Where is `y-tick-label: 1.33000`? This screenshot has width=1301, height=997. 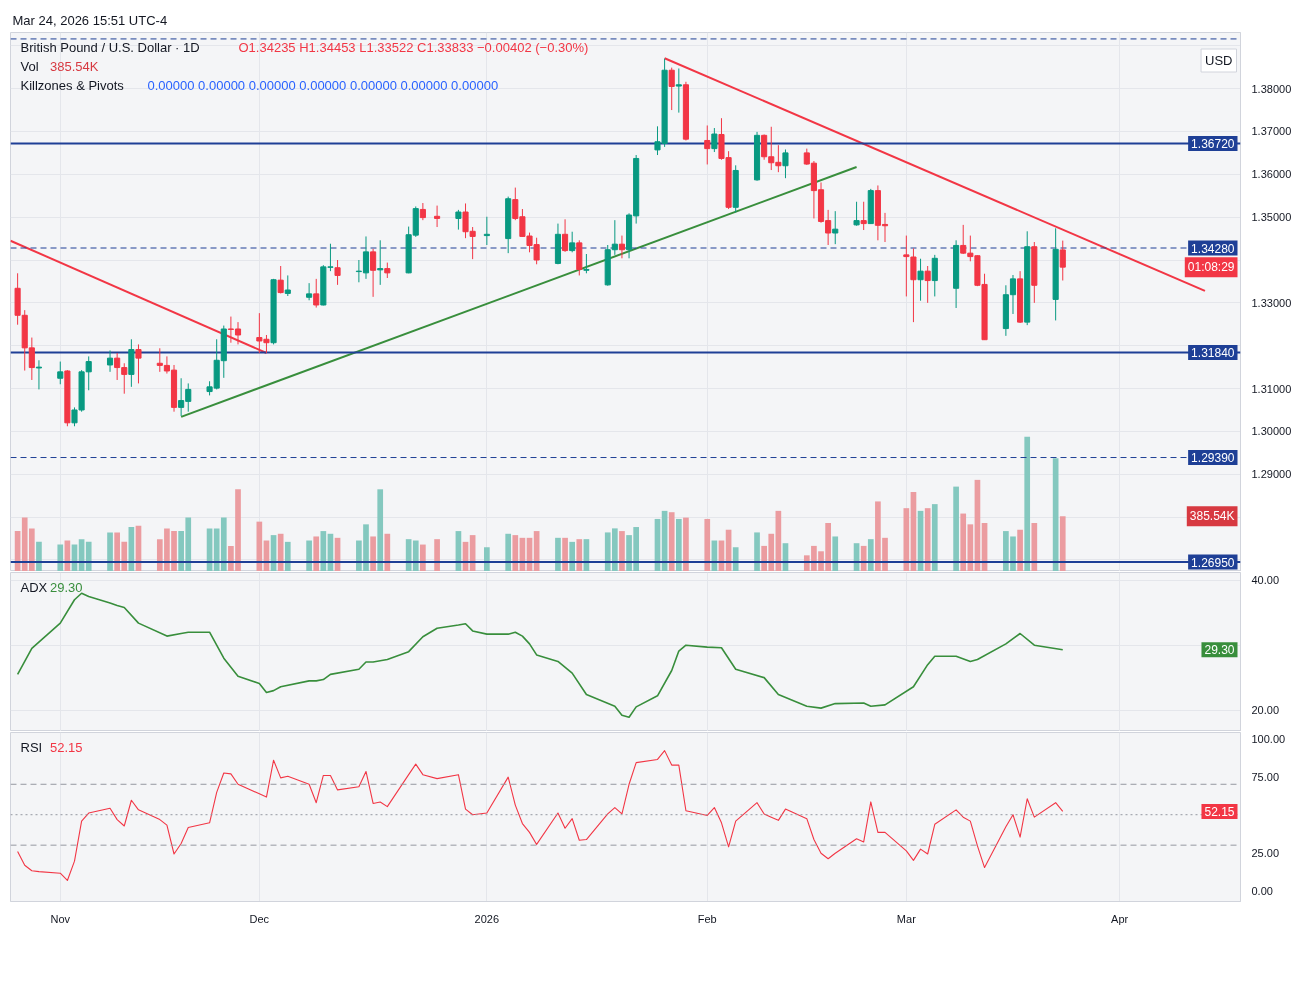
y-tick-label: 1.33000 is located at coordinates (1271, 302).